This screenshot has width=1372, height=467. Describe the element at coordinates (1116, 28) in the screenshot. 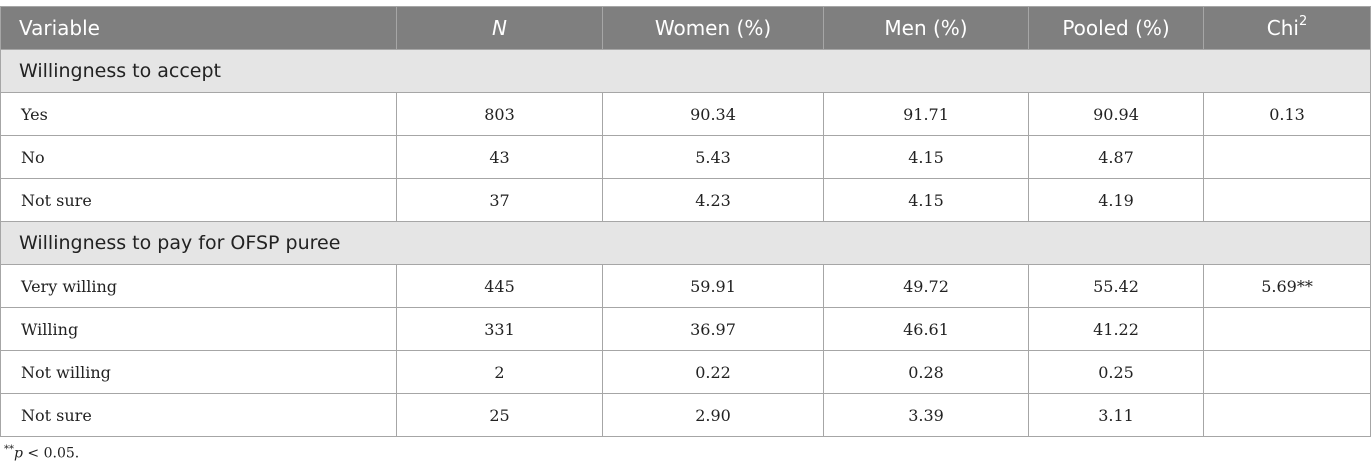

I see `header-pooled: Pooled (%)` at that location.